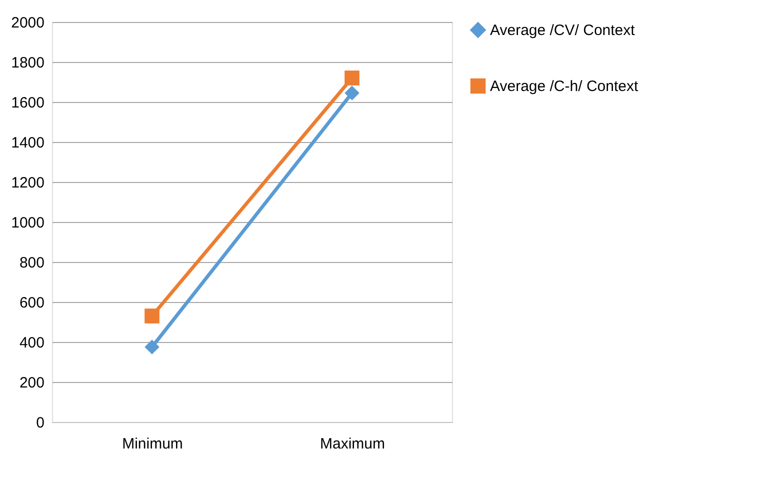  Describe the element at coordinates (27, 23) in the screenshot. I see `y-tick-label: 2000` at that location.